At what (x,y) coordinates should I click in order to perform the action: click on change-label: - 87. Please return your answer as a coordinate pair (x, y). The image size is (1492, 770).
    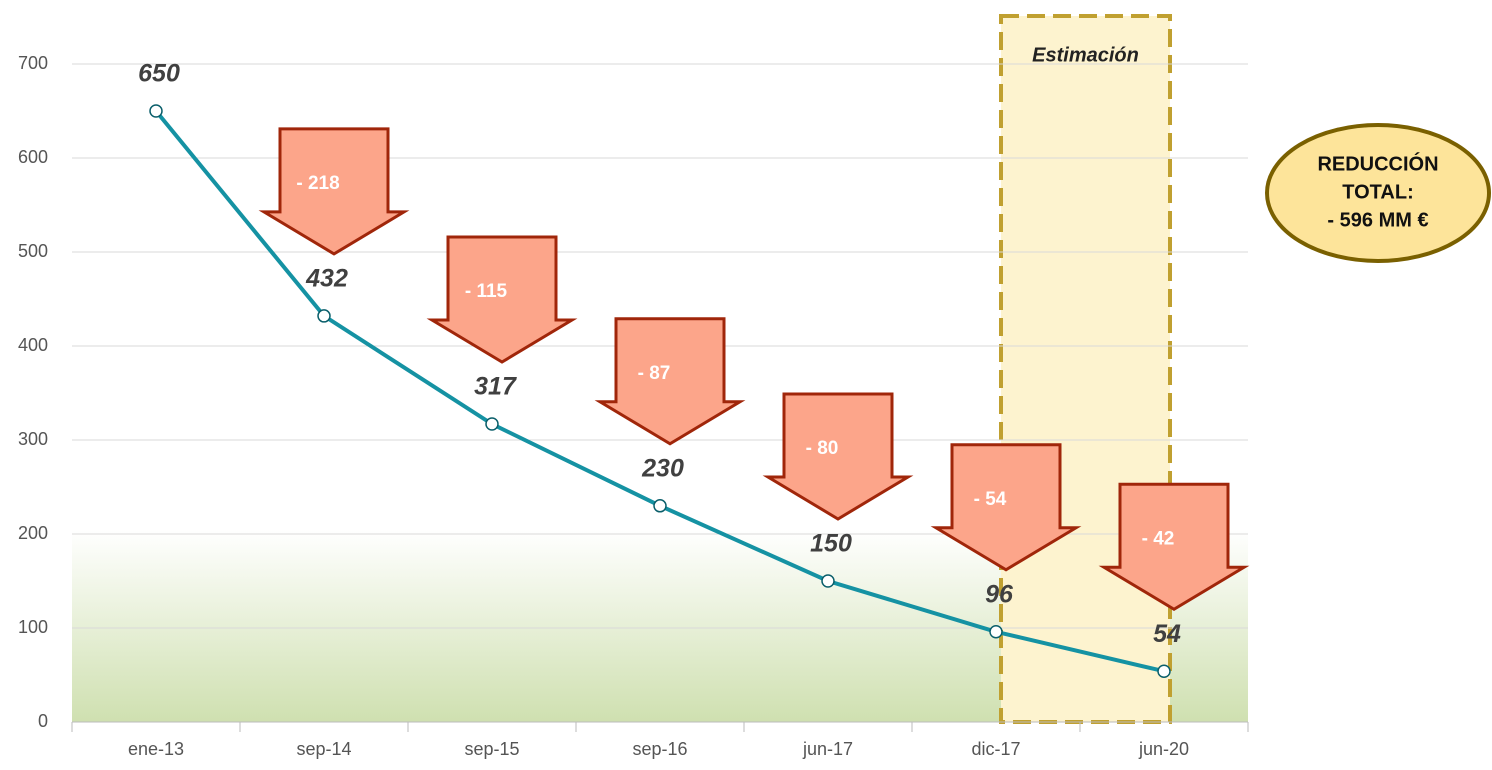
    Looking at the image, I should click on (654, 373).